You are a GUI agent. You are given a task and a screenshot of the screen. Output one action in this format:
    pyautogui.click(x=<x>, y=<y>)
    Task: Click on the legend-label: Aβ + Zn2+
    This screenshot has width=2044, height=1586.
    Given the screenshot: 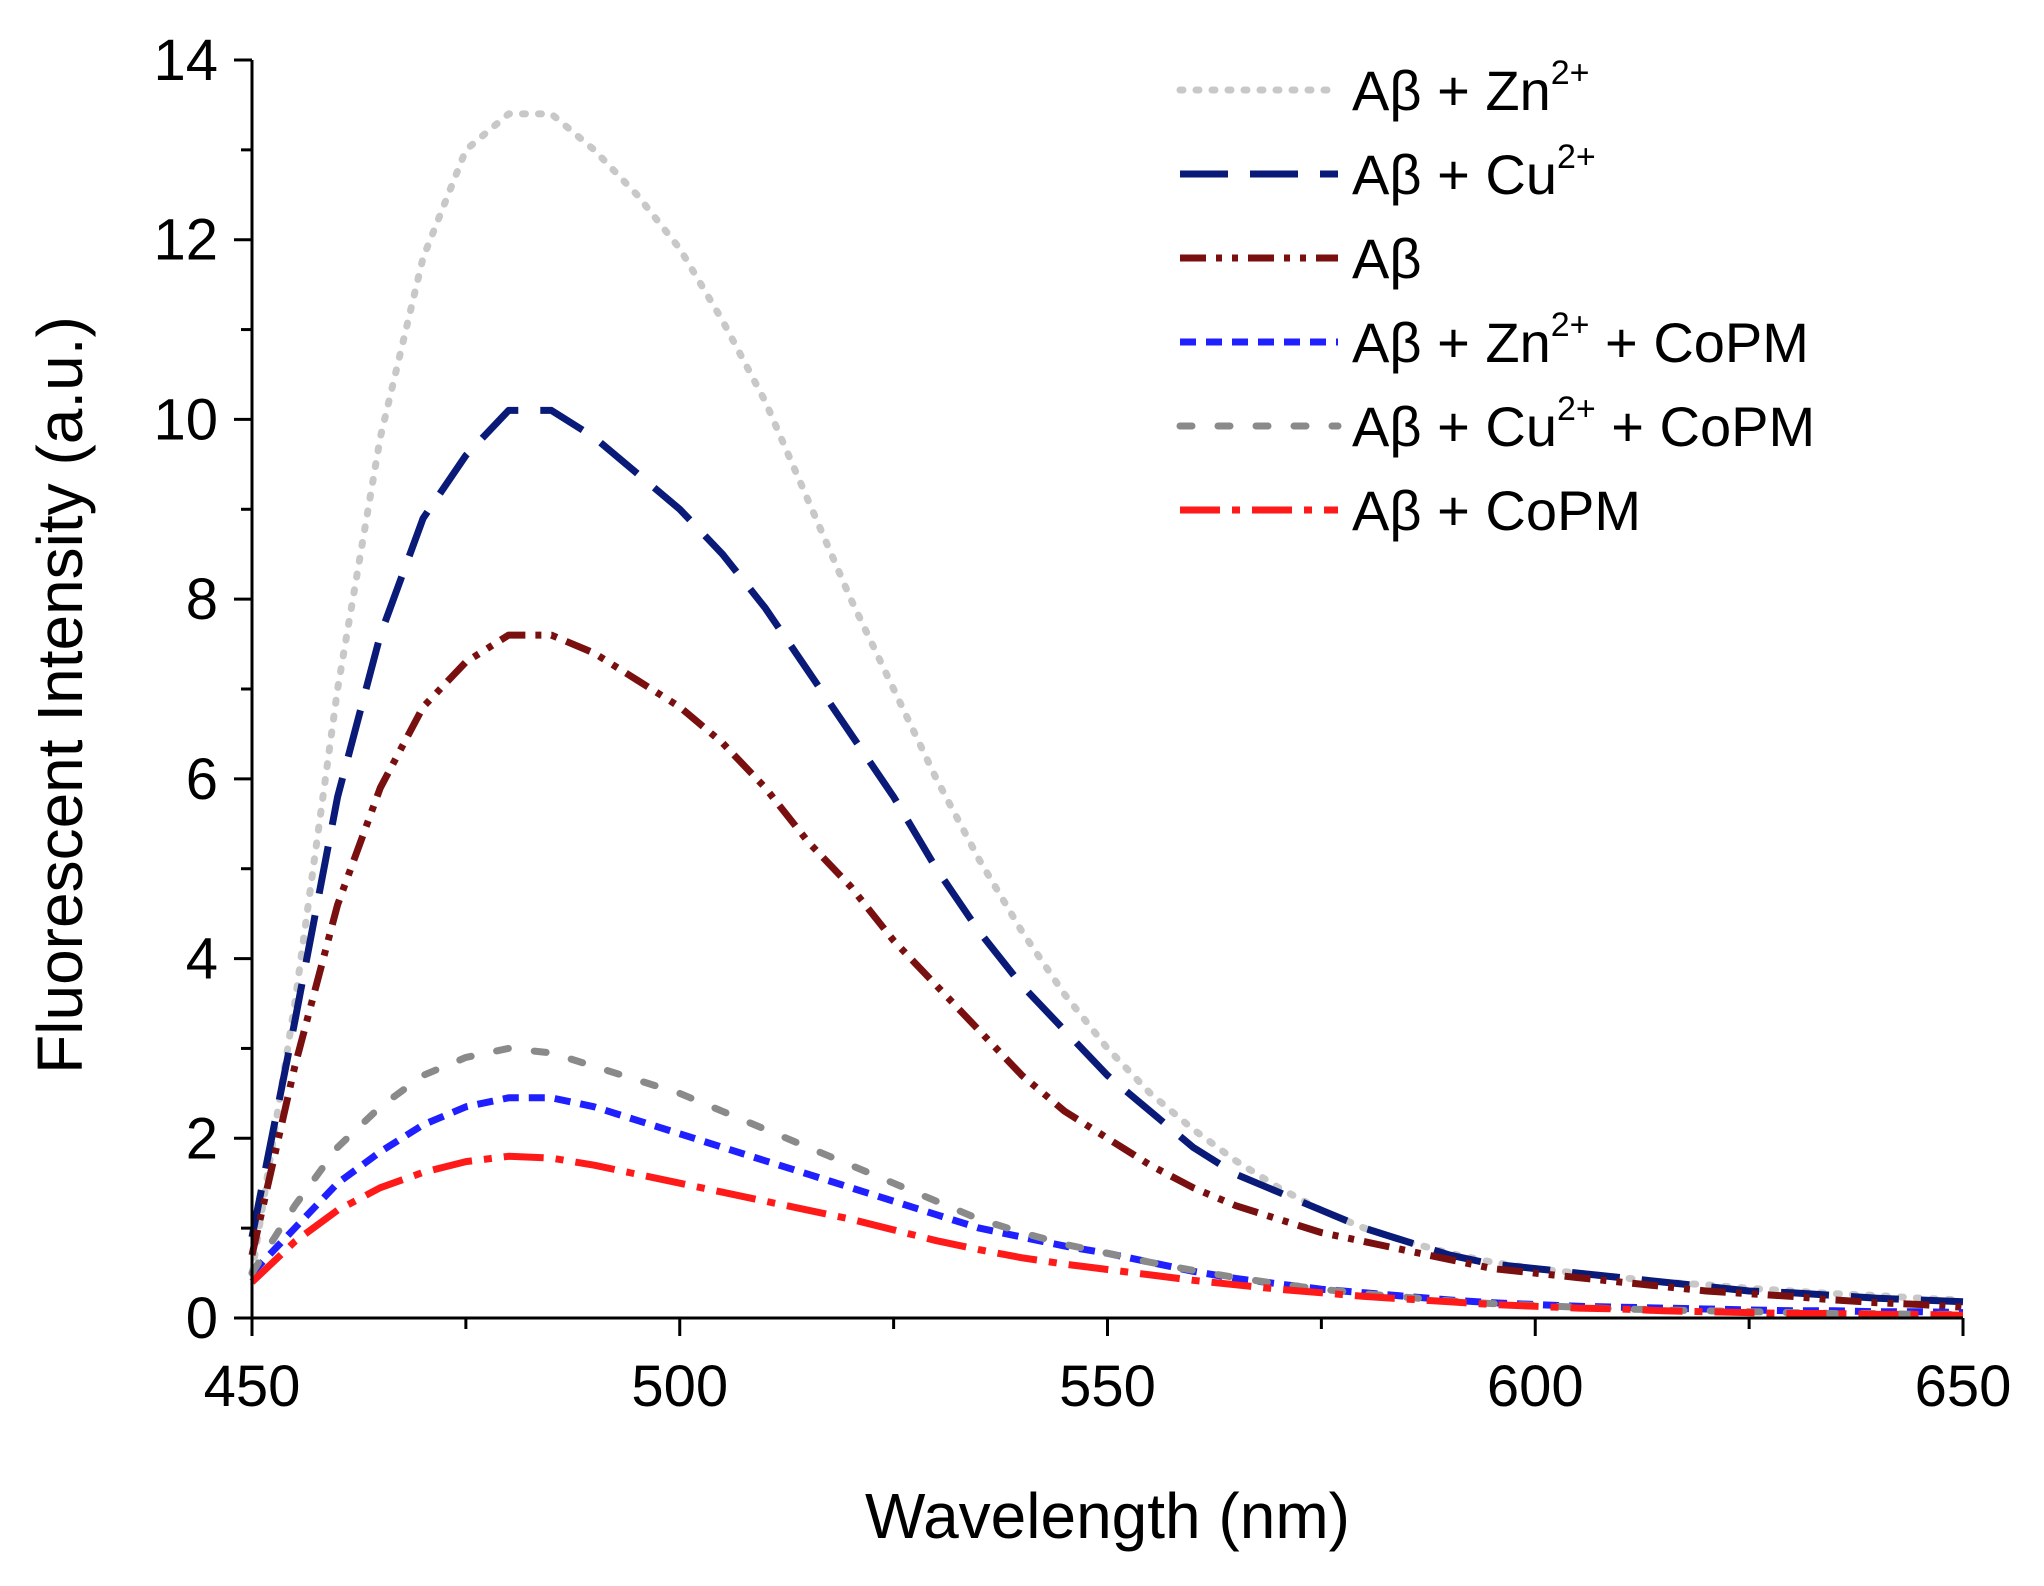 What is the action you would take?
    pyautogui.click(x=1471, y=88)
    